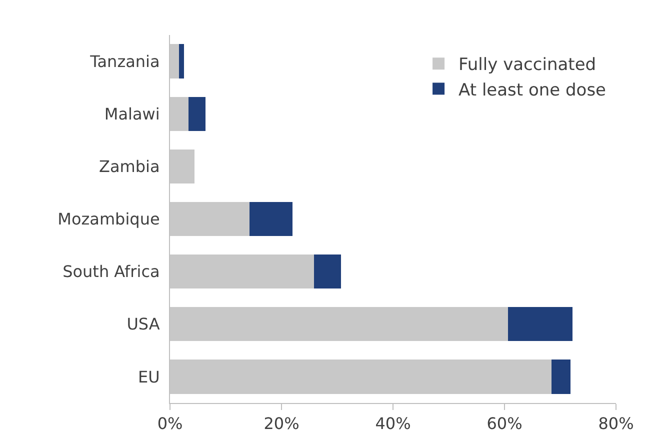 The width and height of the screenshot is (646, 445). What do you see at coordinates (109, 219) in the screenshot?
I see `y-tick-label: Mozambique` at bounding box center [109, 219].